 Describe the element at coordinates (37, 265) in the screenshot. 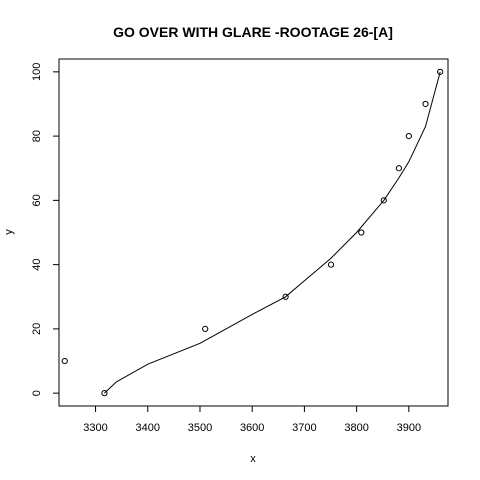

I see `y-tick-label: 40` at that location.